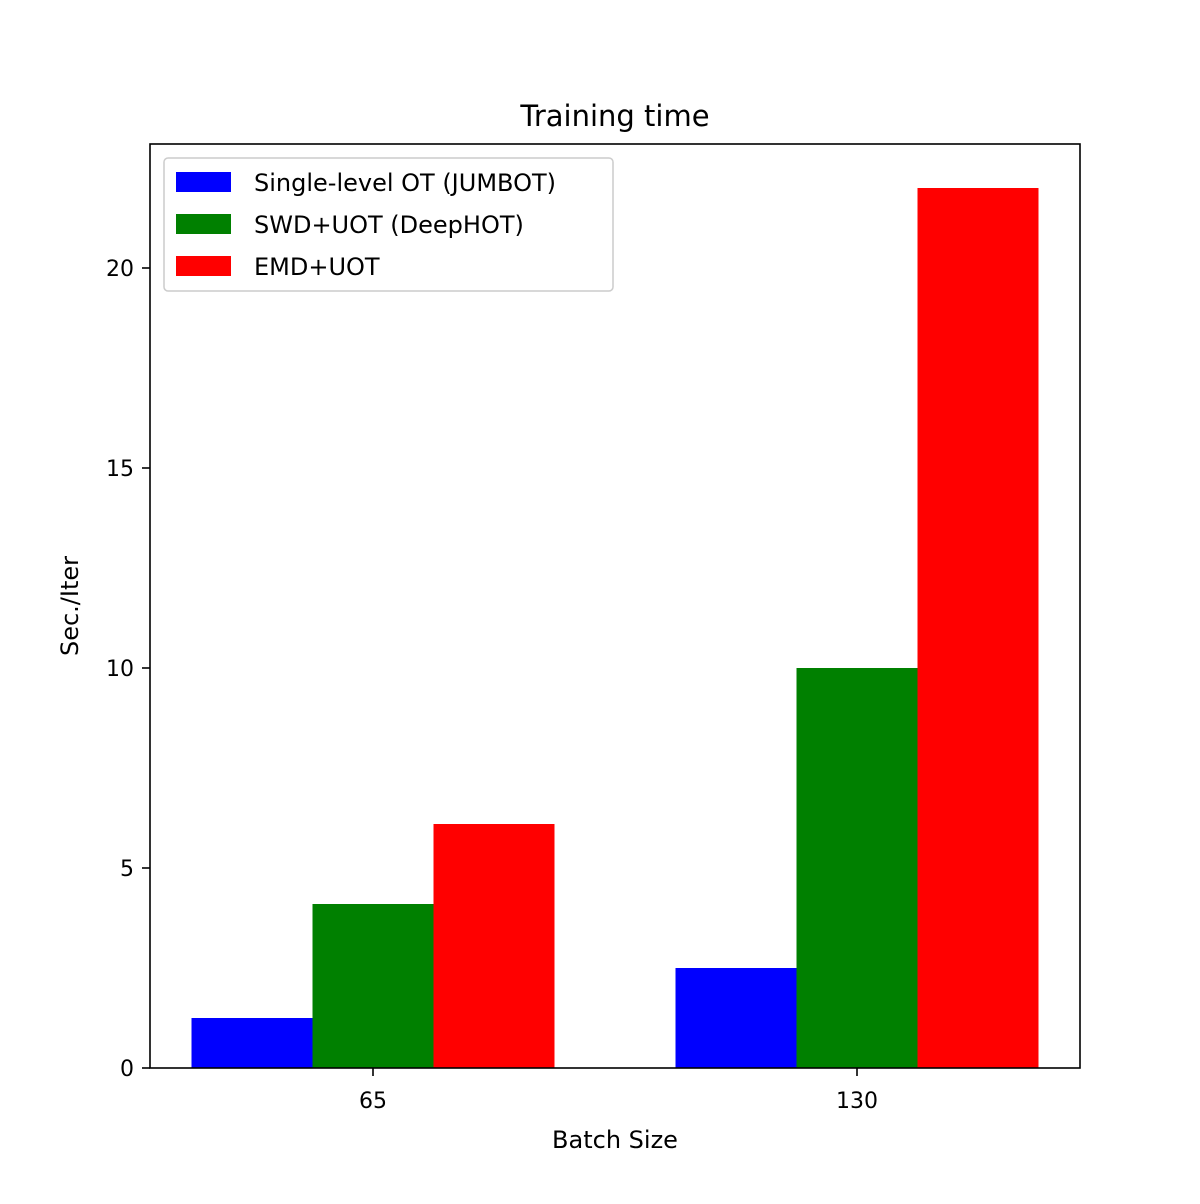 The width and height of the screenshot is (1200, 1204). What do you see at coordinates (618, 1091) in the screenshot?
I see `x-axis: 65 130` at bounding box center [618, 1091].